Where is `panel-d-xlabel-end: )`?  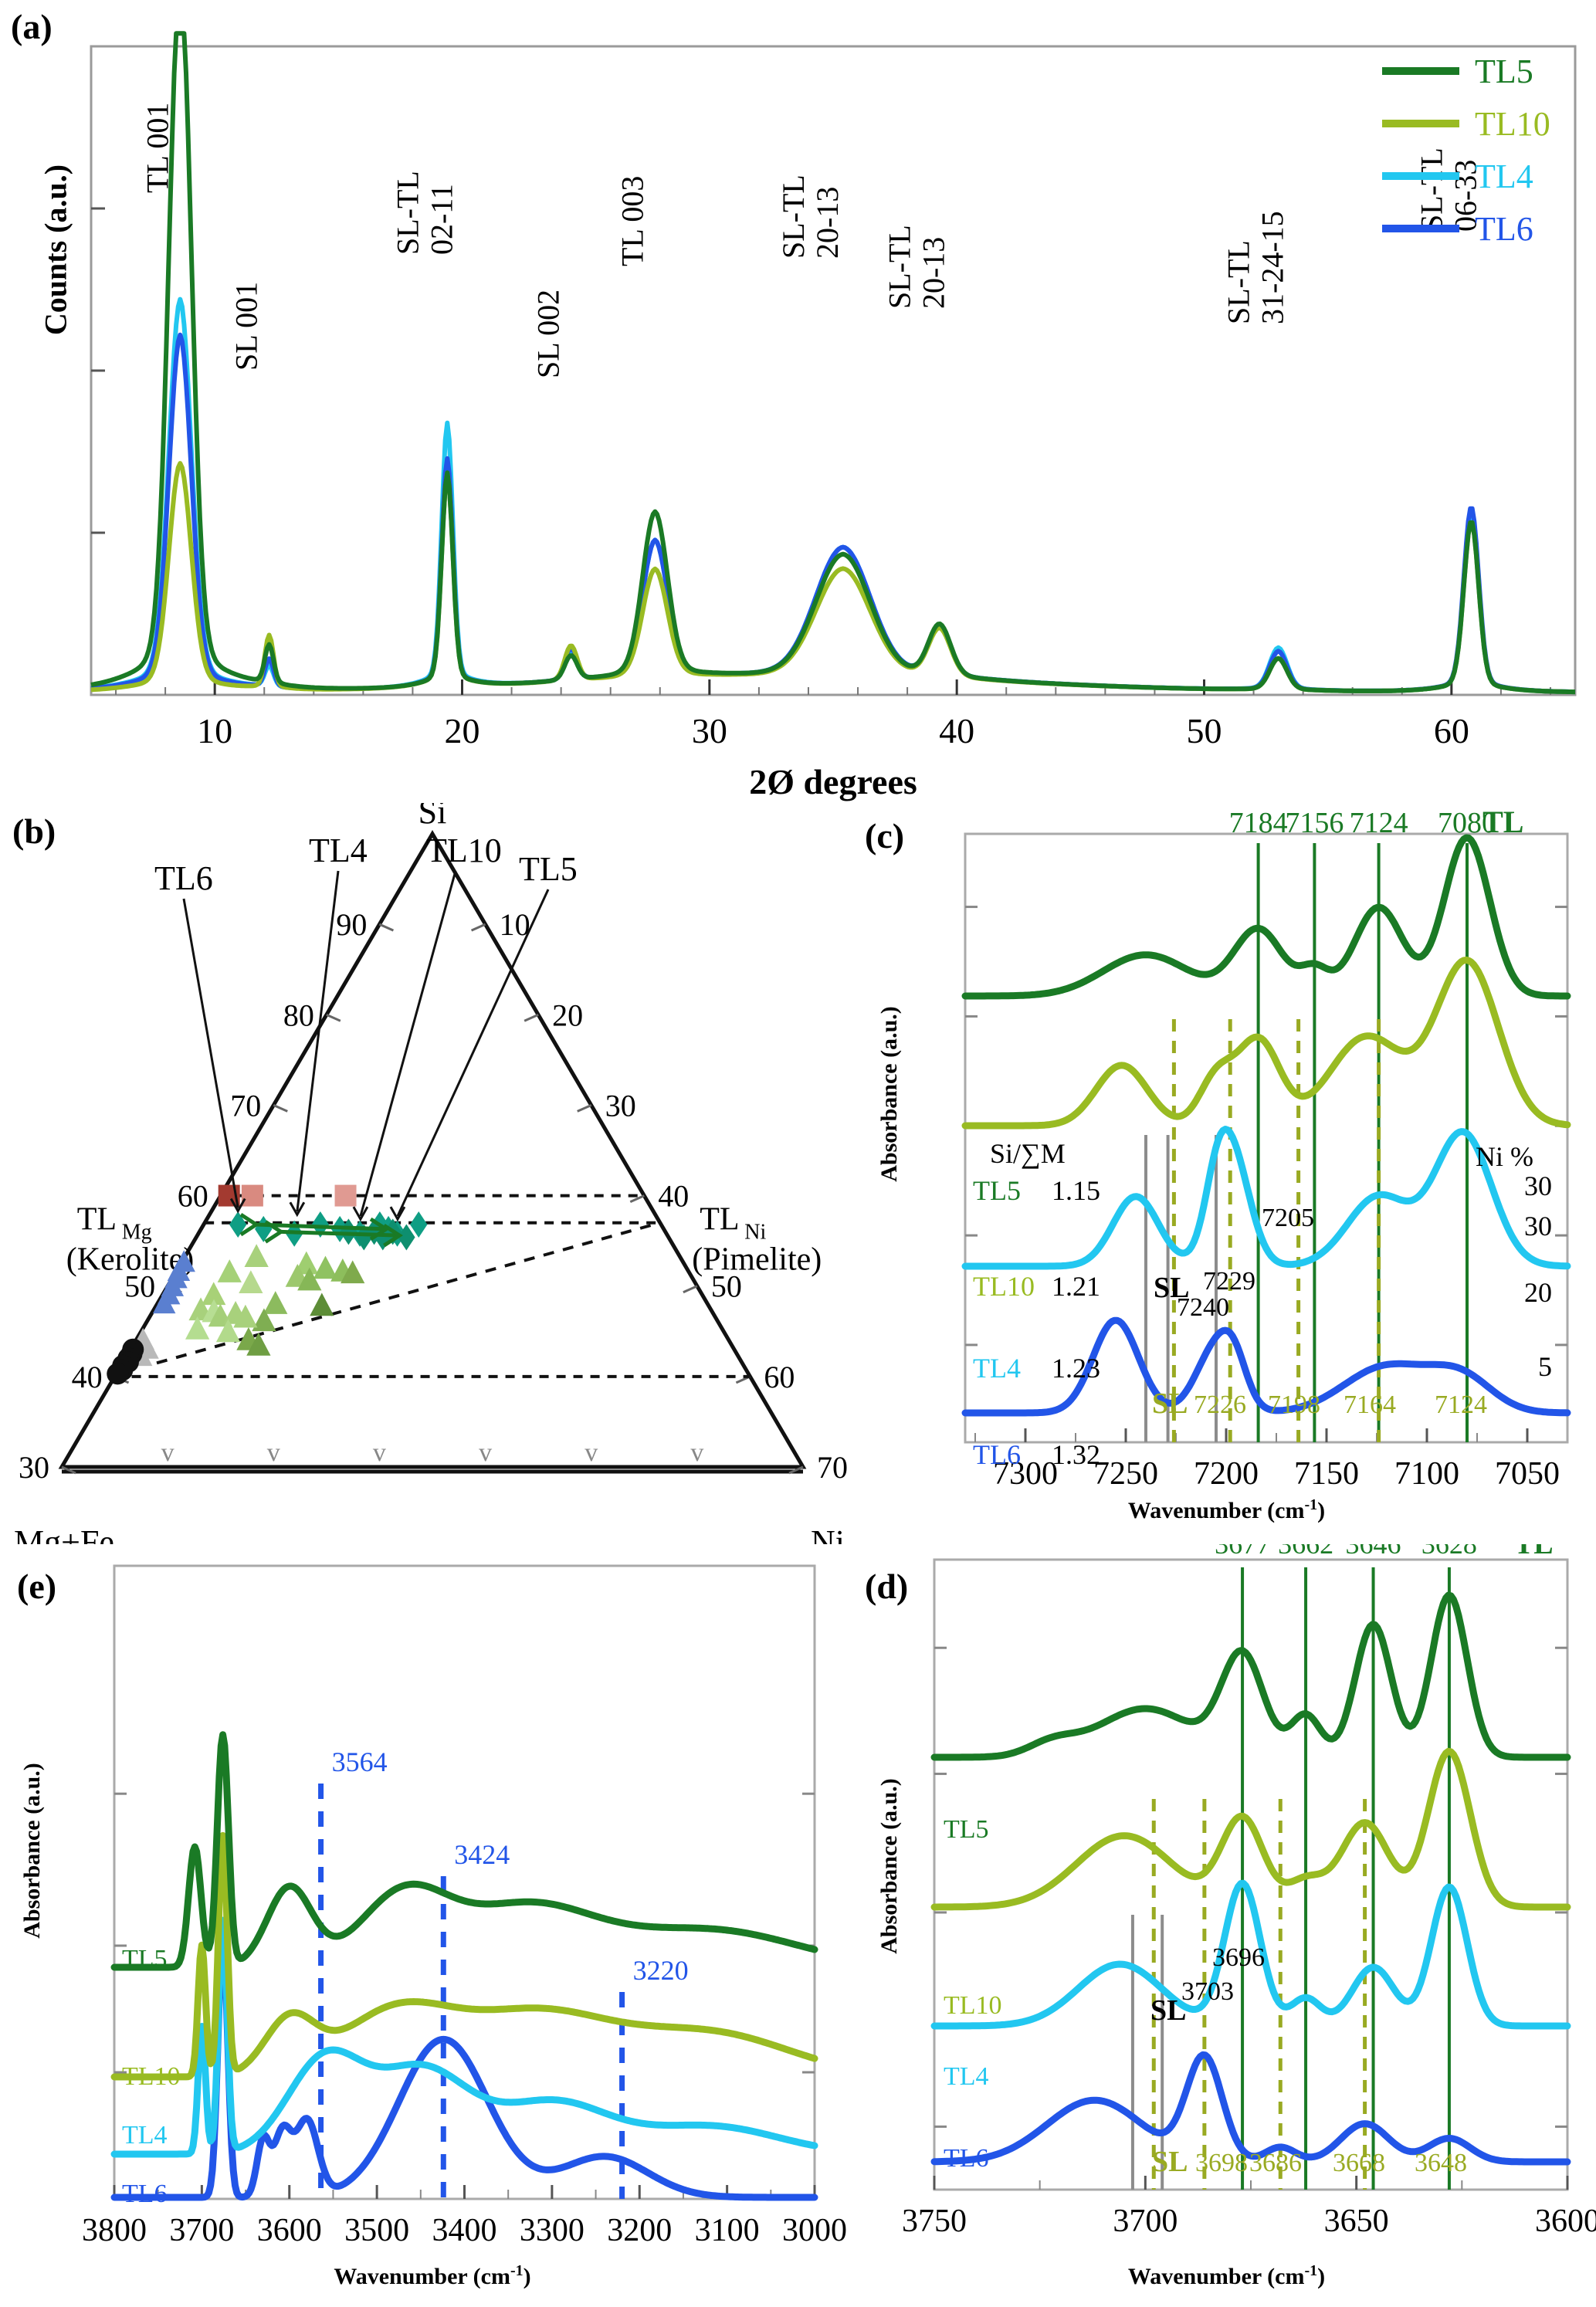 panel-d-xlabel-end: ) is located at coordinates (1321, 2276).